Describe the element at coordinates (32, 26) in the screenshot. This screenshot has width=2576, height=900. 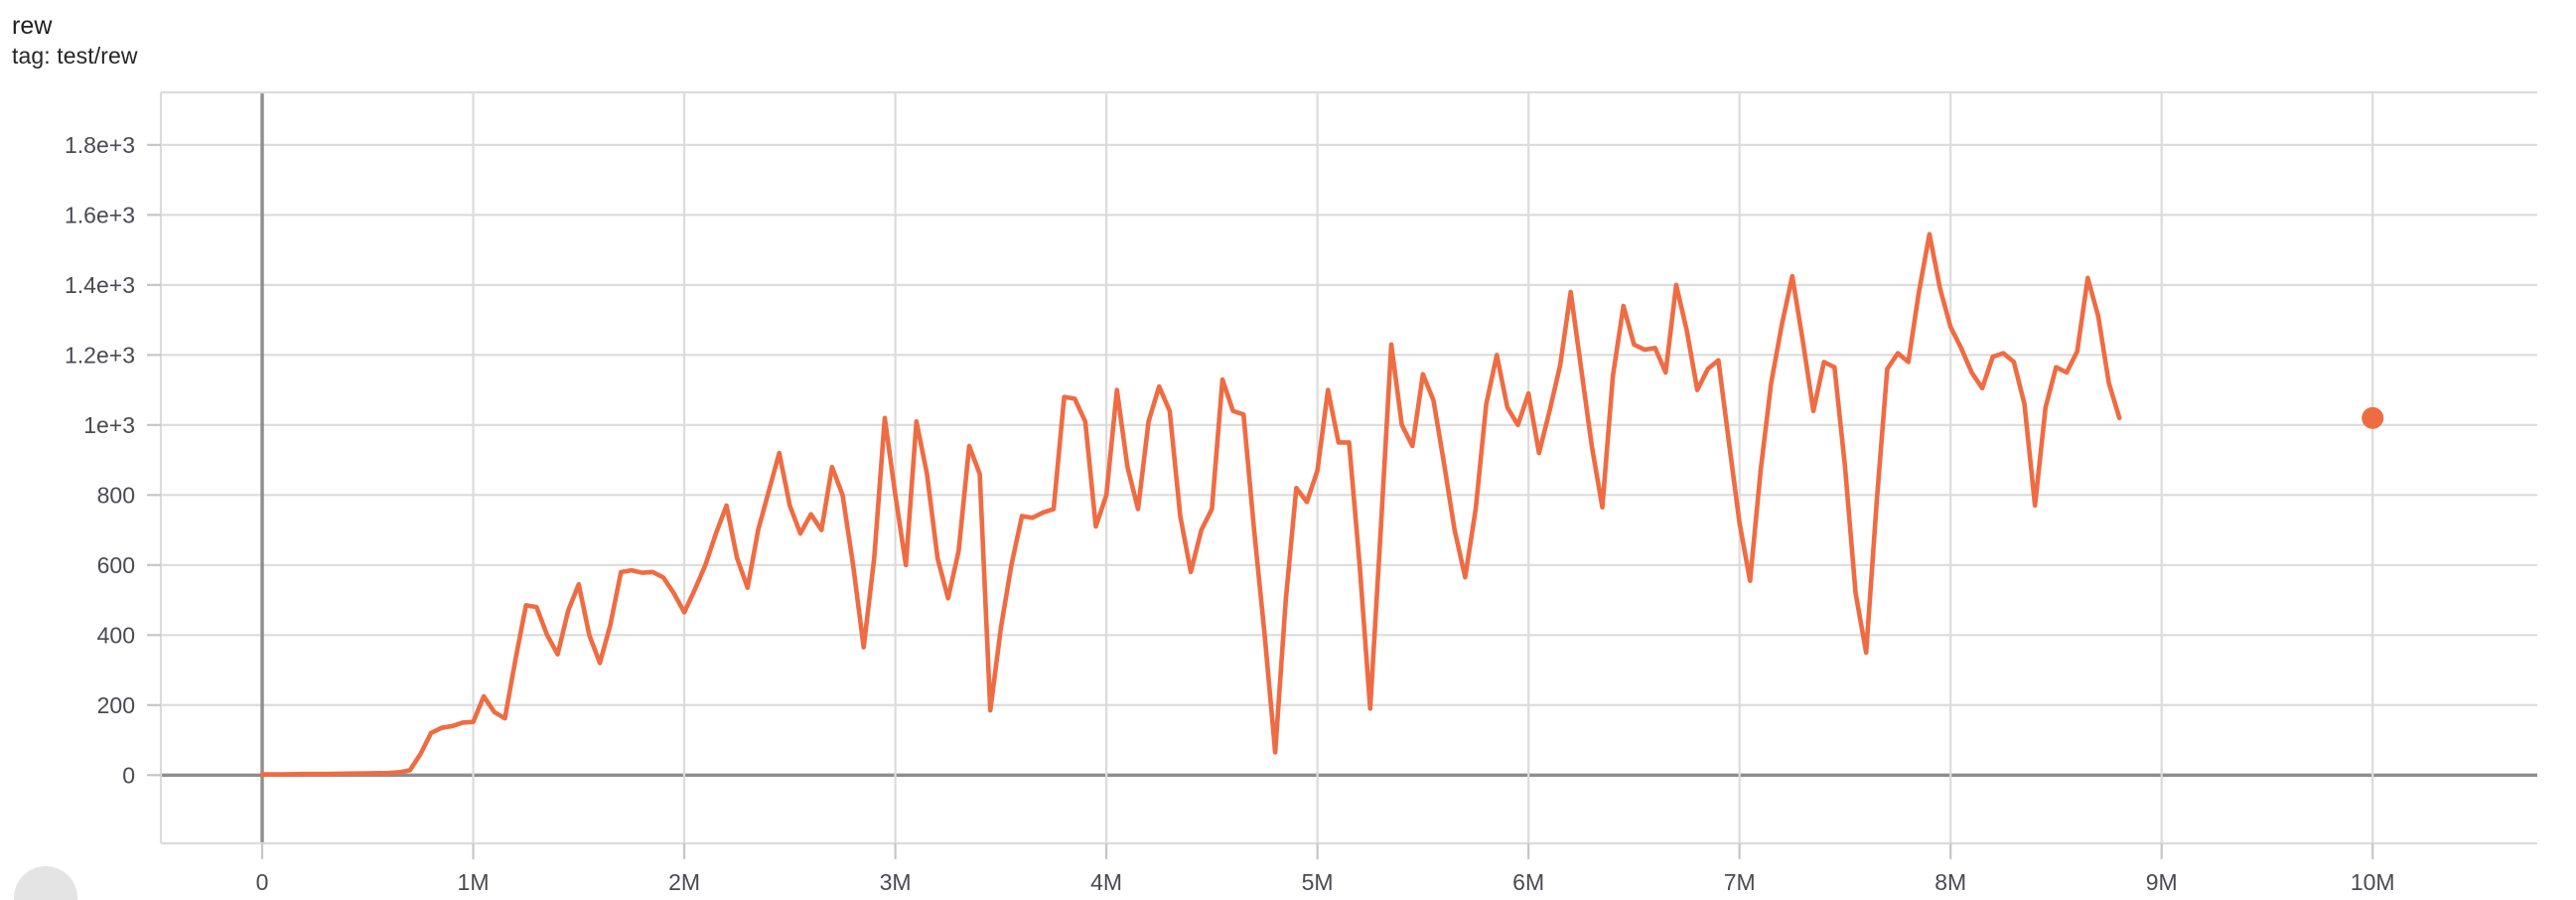
I see `page-title: rew` at that location.